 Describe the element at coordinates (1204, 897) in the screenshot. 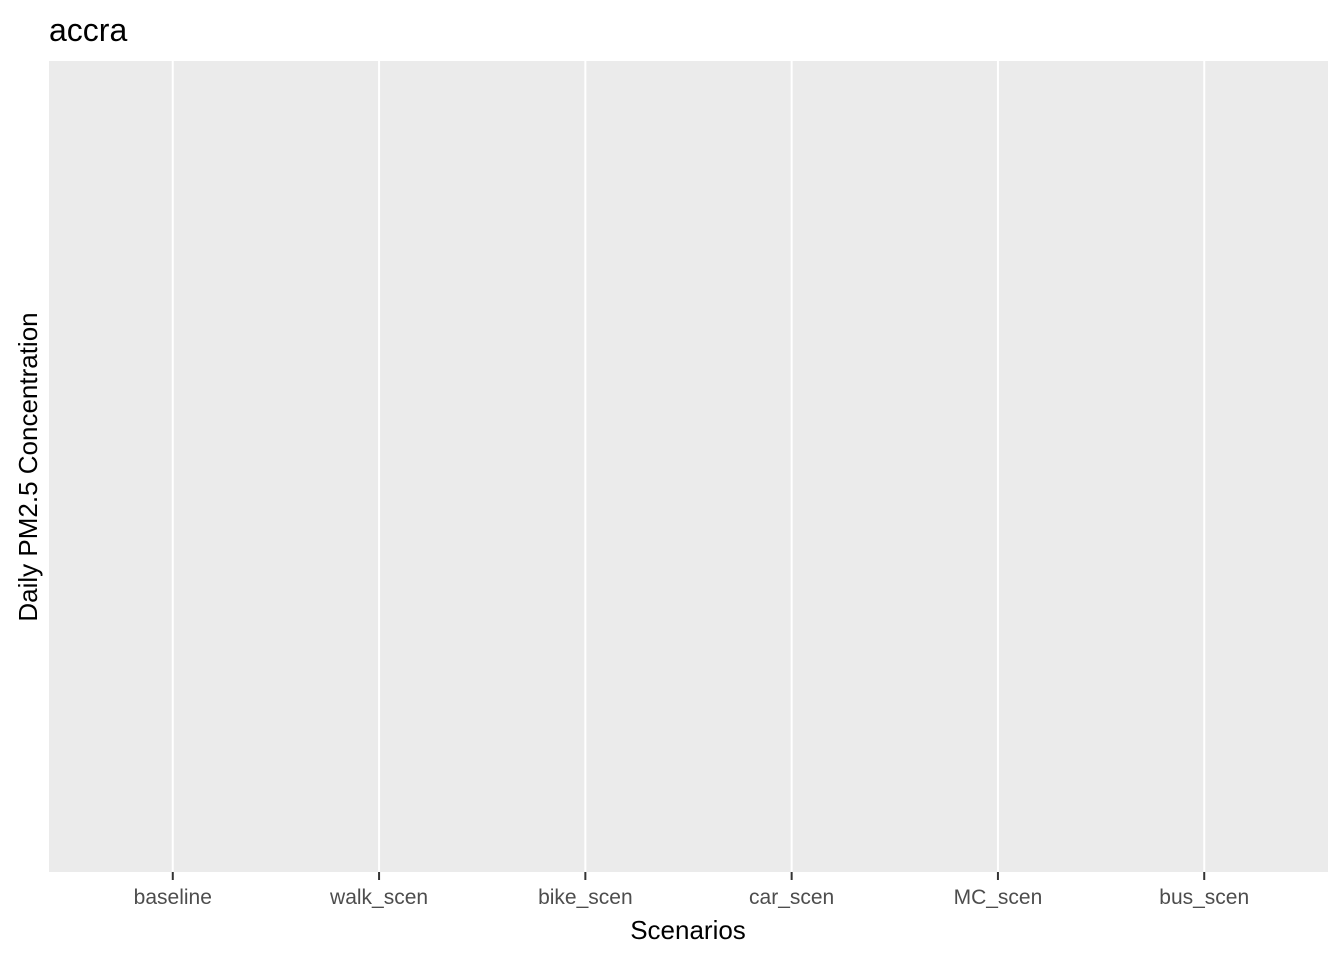

I see `x-tick-label-bus_scen: bus_scen` at that location.